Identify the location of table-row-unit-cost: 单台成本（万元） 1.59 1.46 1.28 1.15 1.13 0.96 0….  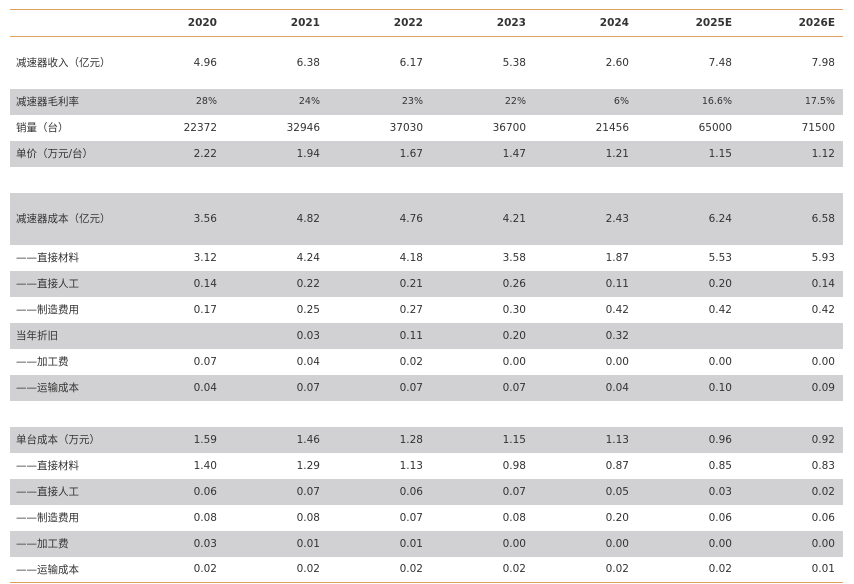
(426, 439).